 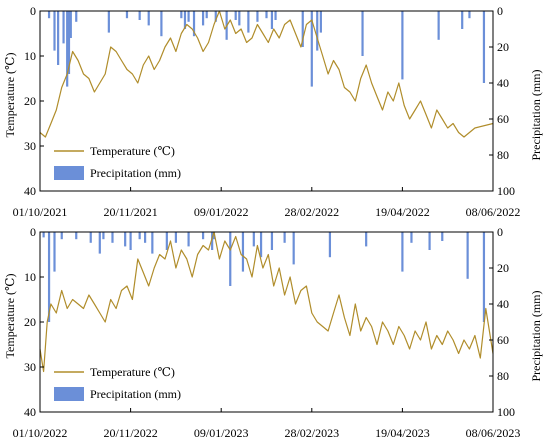 I want to click on x-tick-label: 08/06/2022, so click(x=493, y=212).